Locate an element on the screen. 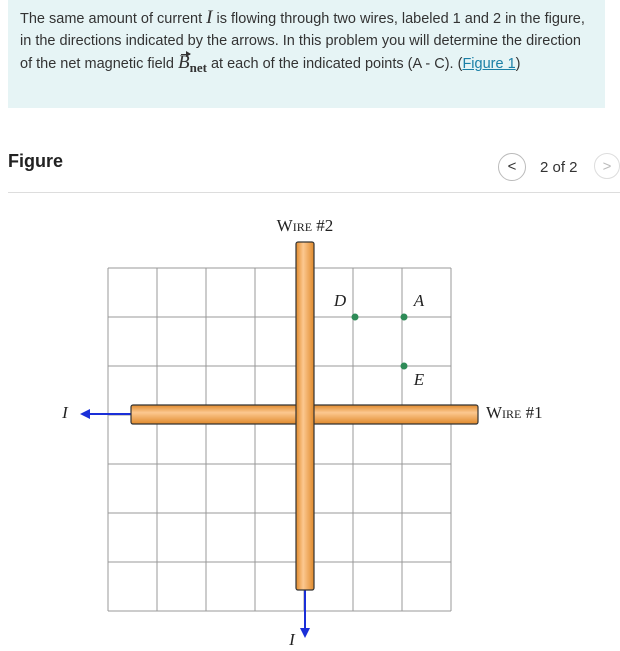 The height and width of the screenshot is (651, 620). point-label: A is located at coordinates (419, 300).